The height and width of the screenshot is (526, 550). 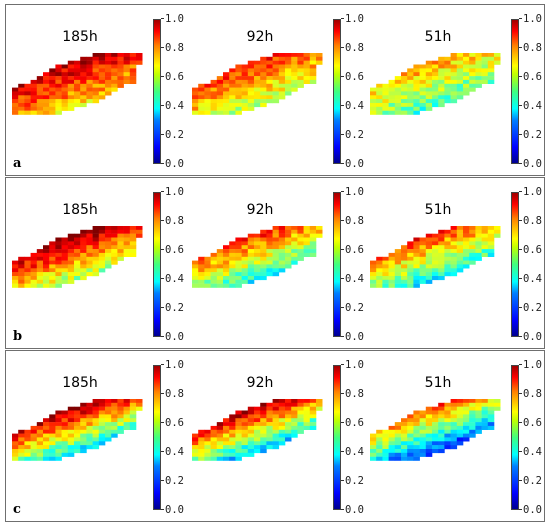 I want to click on colorbar-tick-label: 0.2, so click(x=354, y=481).